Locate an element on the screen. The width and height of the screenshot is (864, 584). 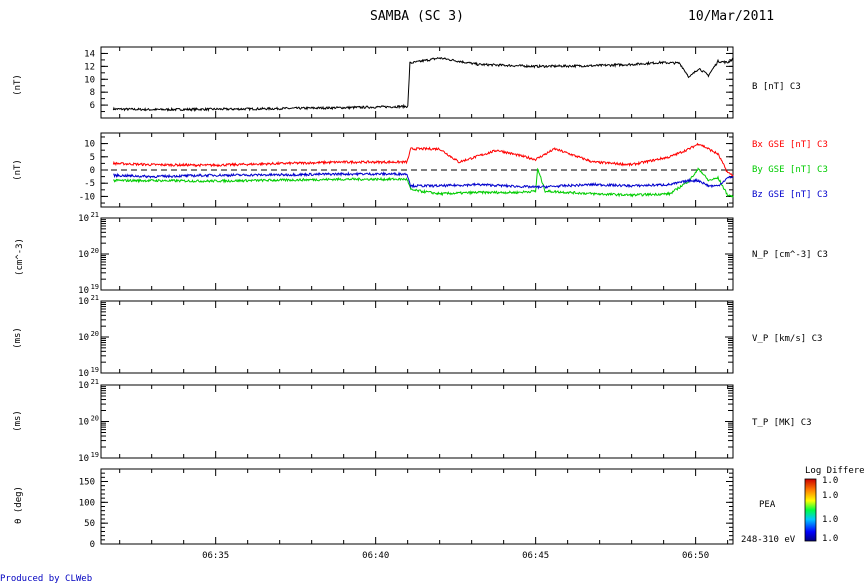
chart-title: SAMBA (SC 3) is located at coordinates (417, 16).